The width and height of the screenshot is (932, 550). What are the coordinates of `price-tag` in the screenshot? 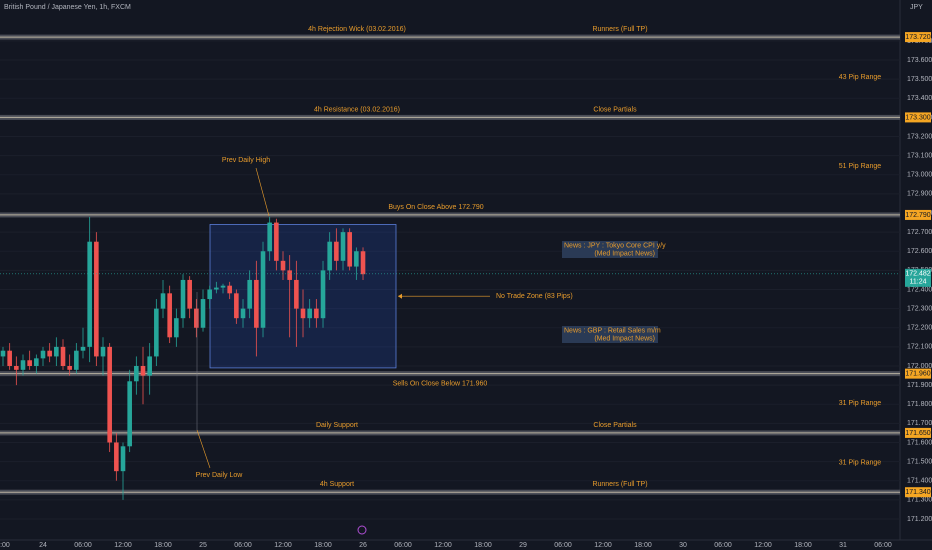 It's located at (918, 277).